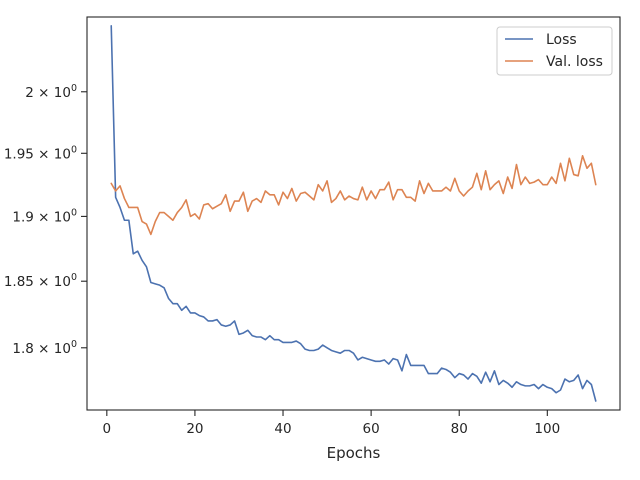  I want to click on y-tick-label: 1.85 × 100, so click(40, 281).